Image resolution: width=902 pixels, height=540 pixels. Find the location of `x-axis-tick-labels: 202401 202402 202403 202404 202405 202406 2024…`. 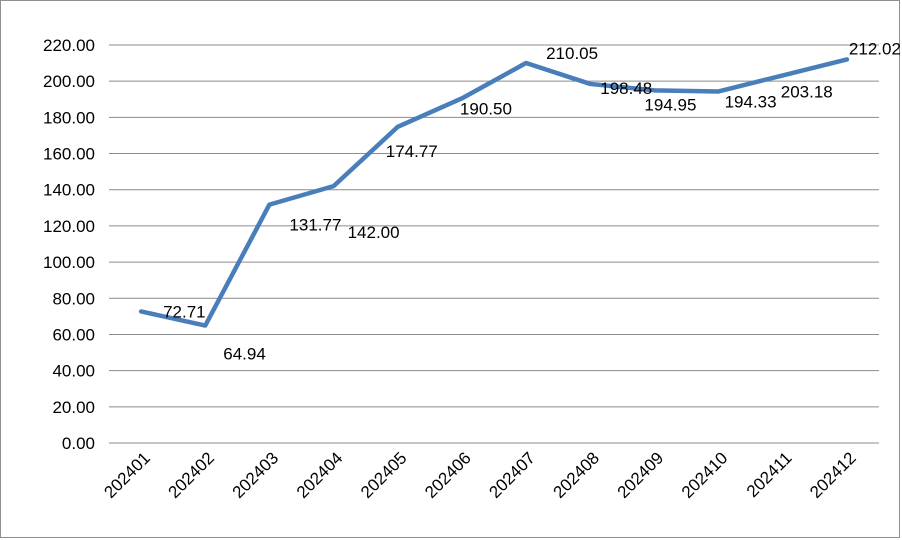

x-axis-tick-labels: 202401 202402 202403 202404 202405 202406 2024… is located at coordinates (479, 475).